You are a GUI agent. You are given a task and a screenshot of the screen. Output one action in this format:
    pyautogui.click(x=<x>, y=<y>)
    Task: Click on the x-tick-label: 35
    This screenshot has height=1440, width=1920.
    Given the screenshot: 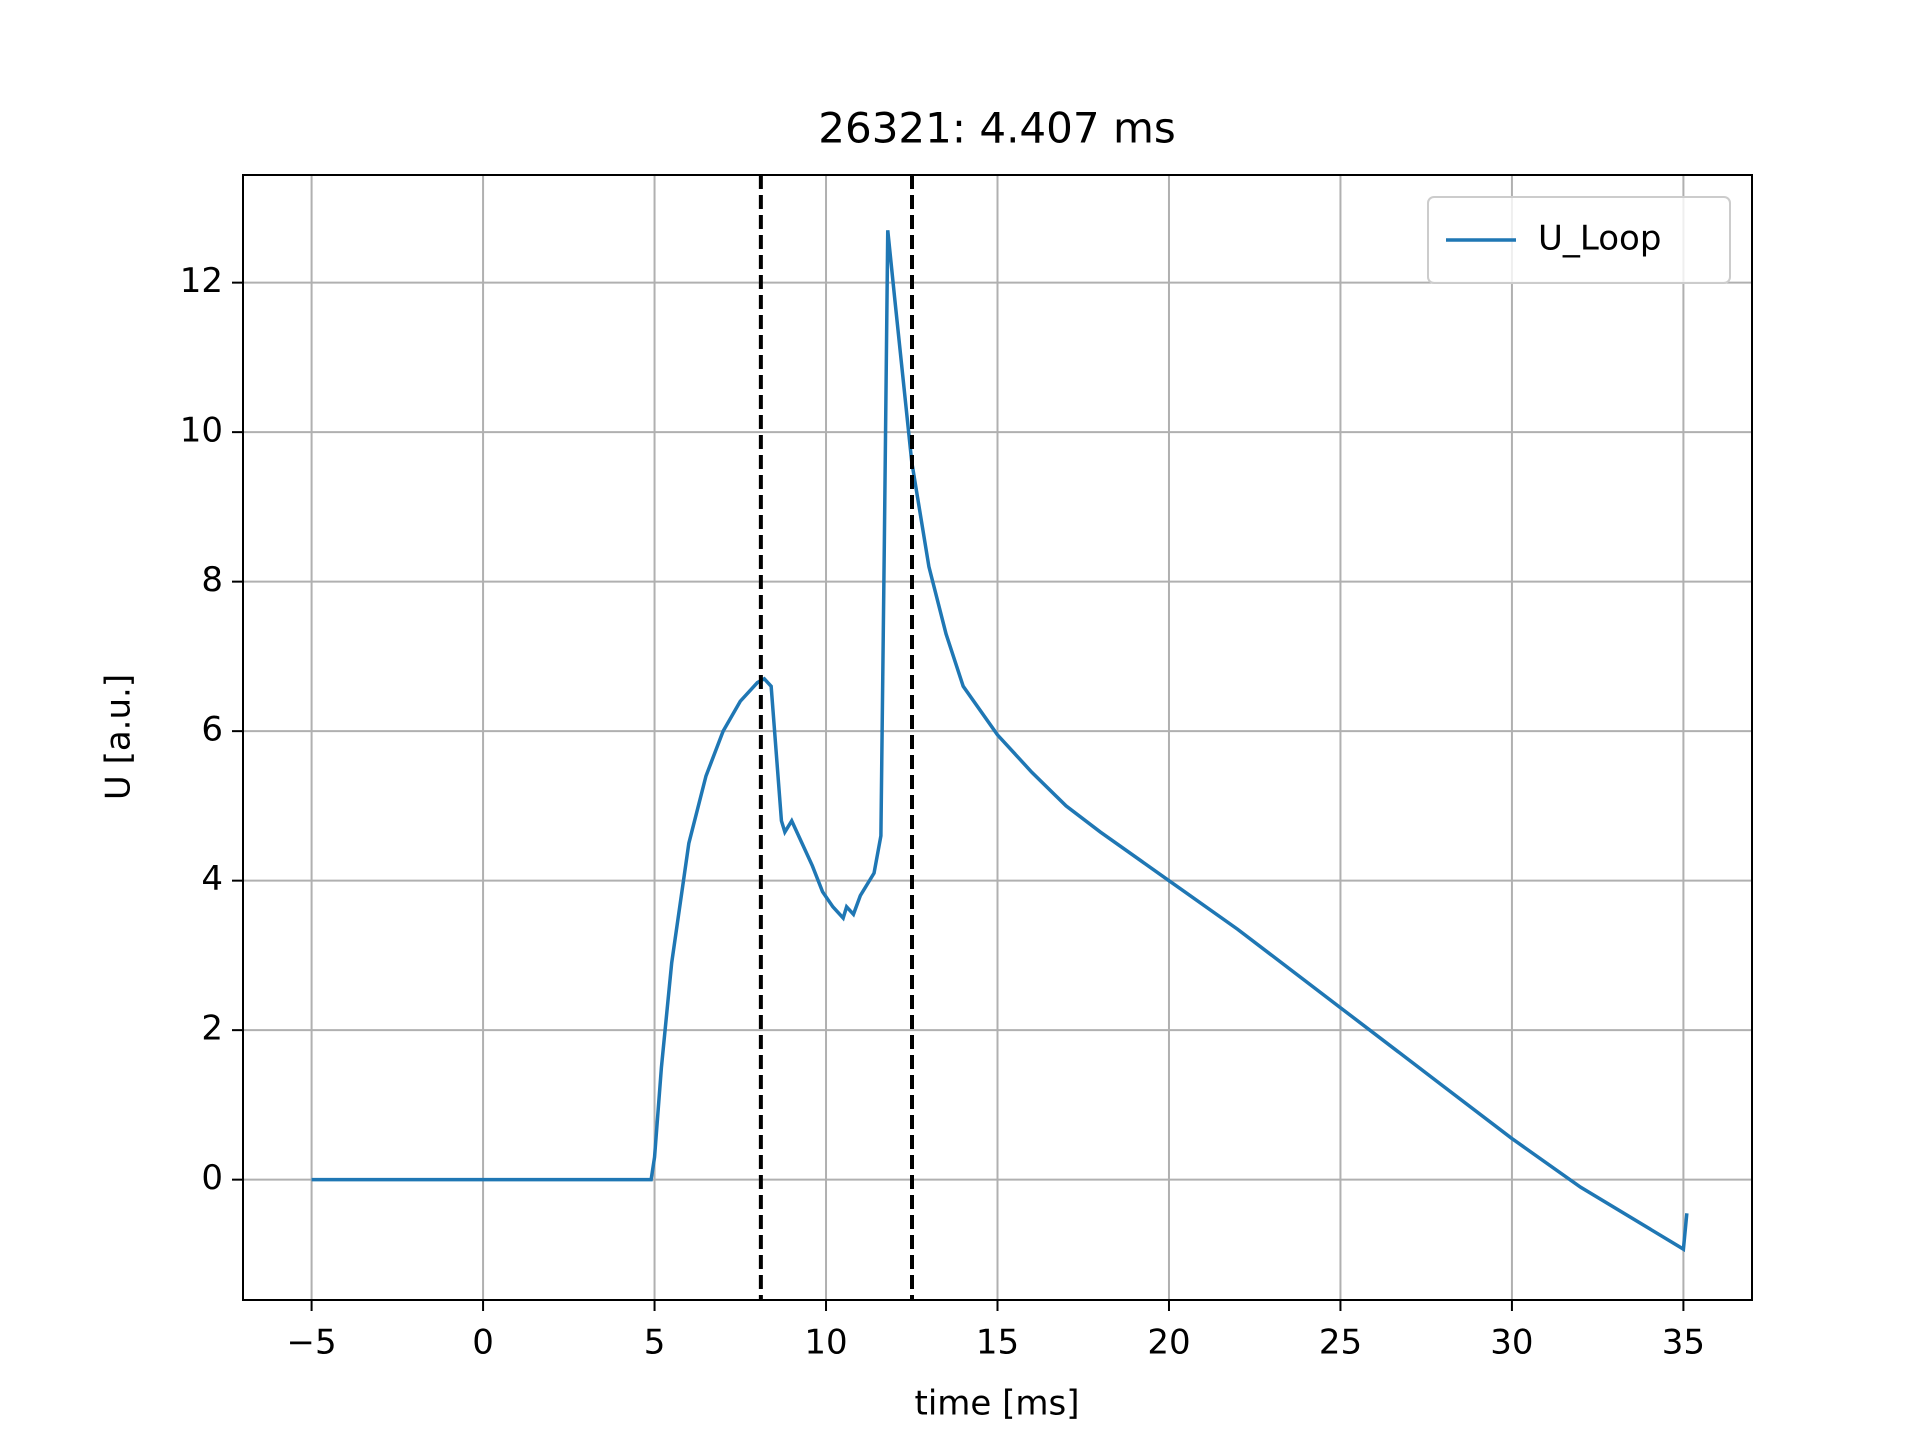 What is the action you would take?
    pyautogui.click(x=1683, y=1343)
    